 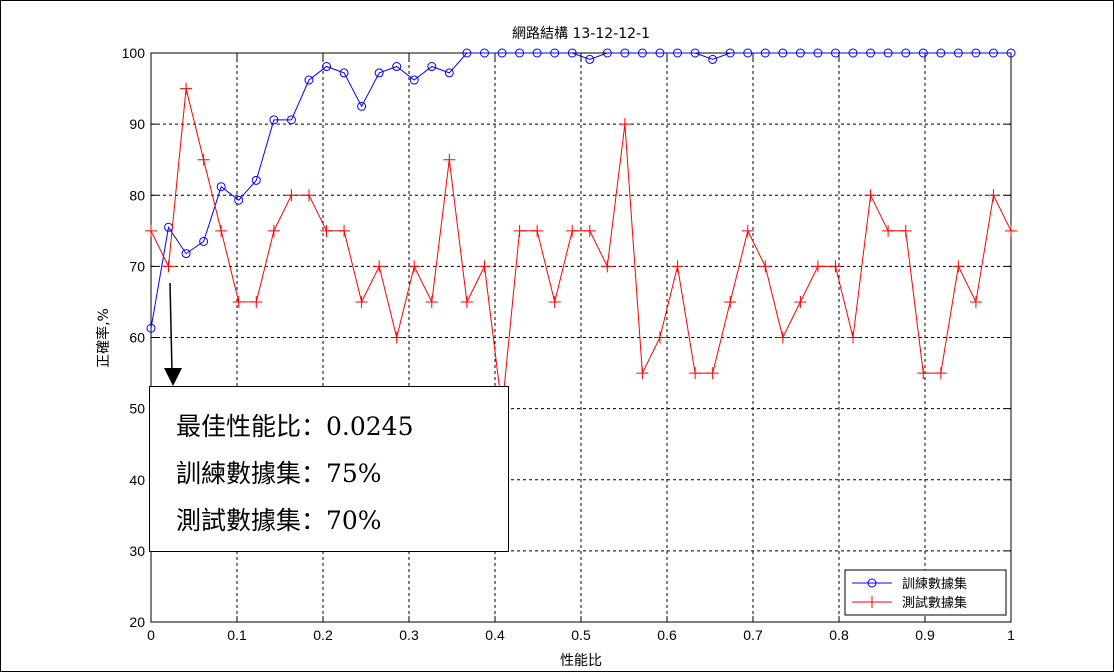 What do you see at coordinates (137, 195) in the screenshot?
I see `y-tick-label: 80` at bounding box center [137, 195].